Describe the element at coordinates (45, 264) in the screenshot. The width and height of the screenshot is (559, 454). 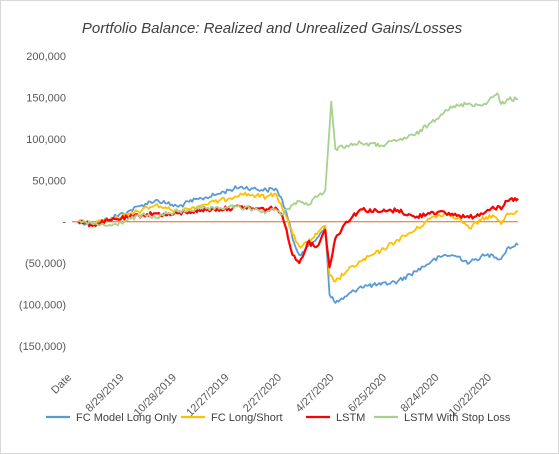
I see `y-tick-label: (50,000)` at that location.